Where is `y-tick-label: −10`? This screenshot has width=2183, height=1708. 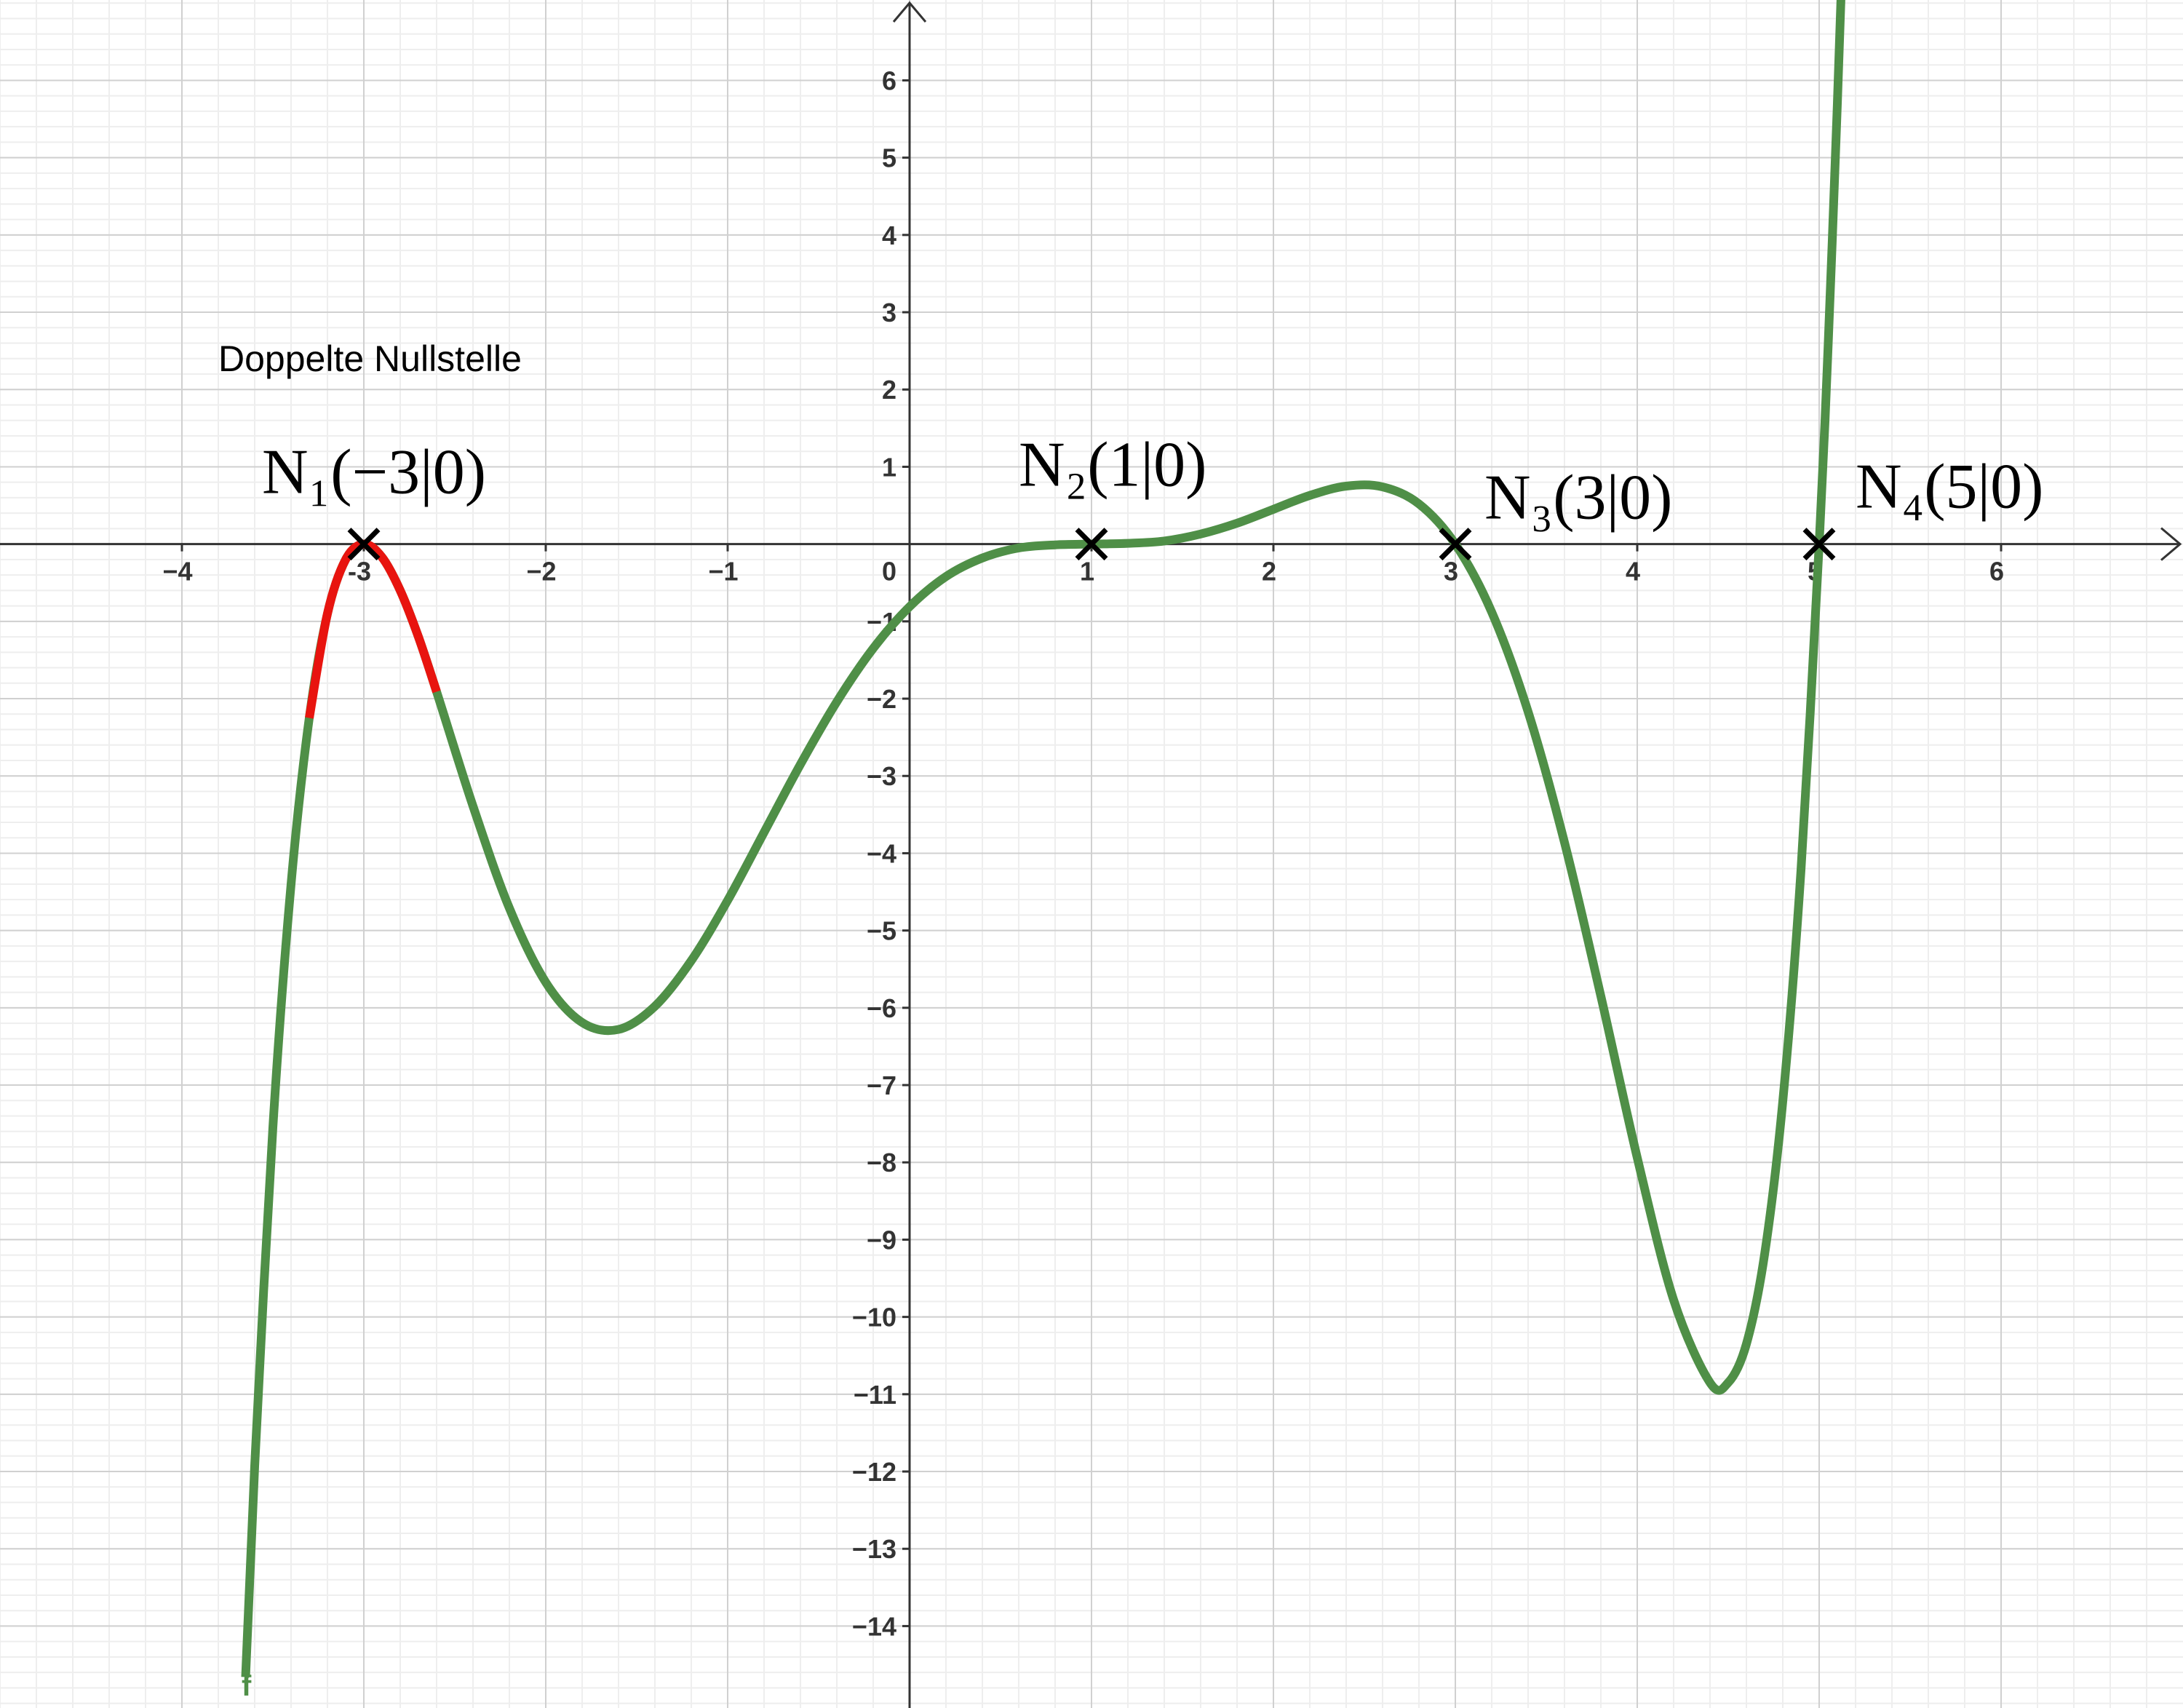 y-tick-label: −10 is located at coordinates (874, 1317).